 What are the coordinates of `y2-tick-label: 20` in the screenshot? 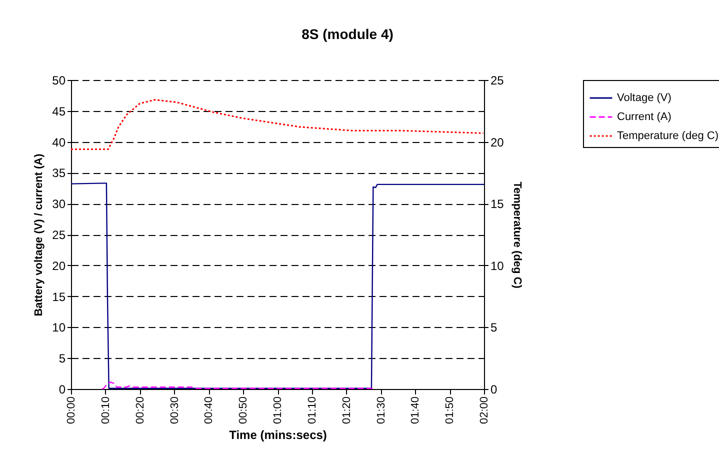 It's located at (497, 142).